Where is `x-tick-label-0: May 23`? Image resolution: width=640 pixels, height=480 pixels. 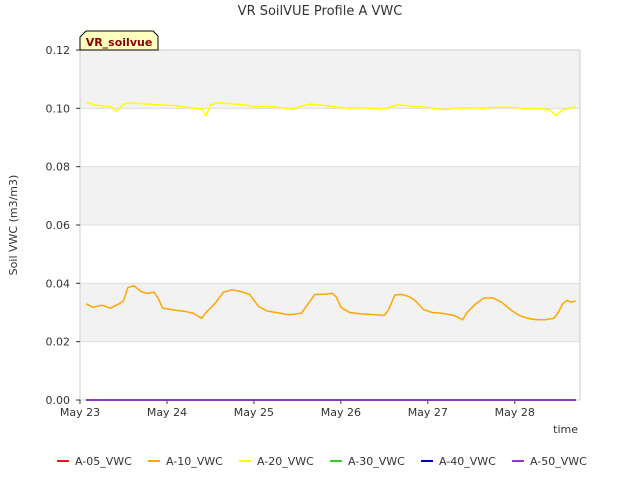 x-tick-label-0: May 23 is located at coordinates (80, 412).